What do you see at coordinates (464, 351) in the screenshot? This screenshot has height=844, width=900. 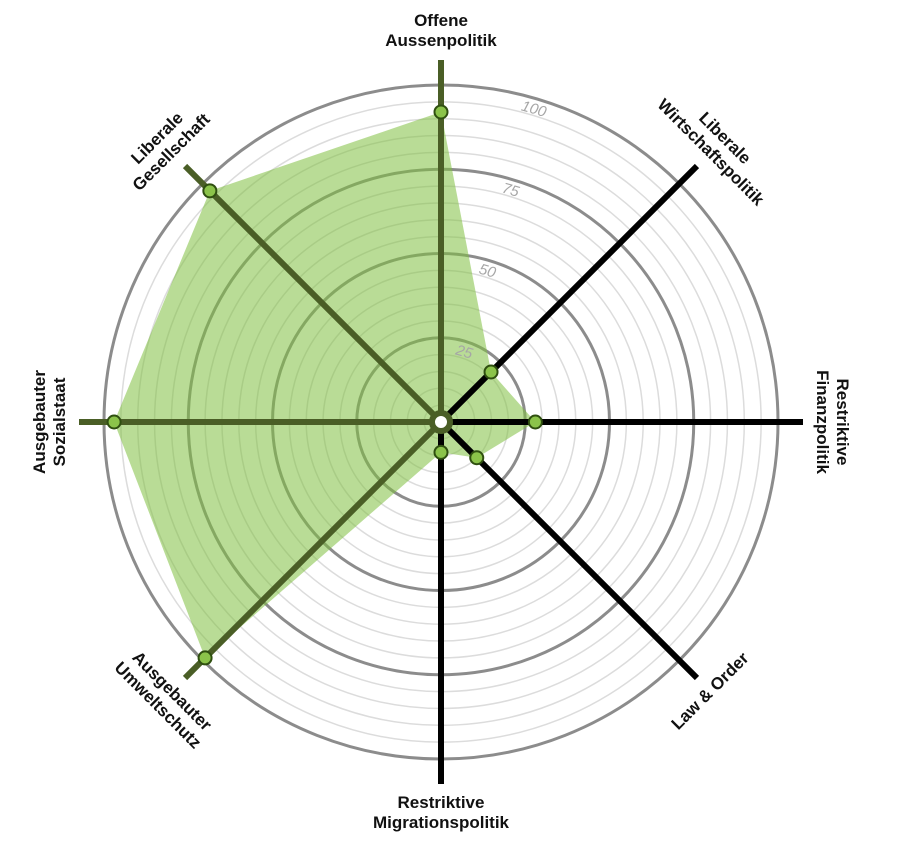 I see `tick-label: 25` at bounding box center [464, 351].